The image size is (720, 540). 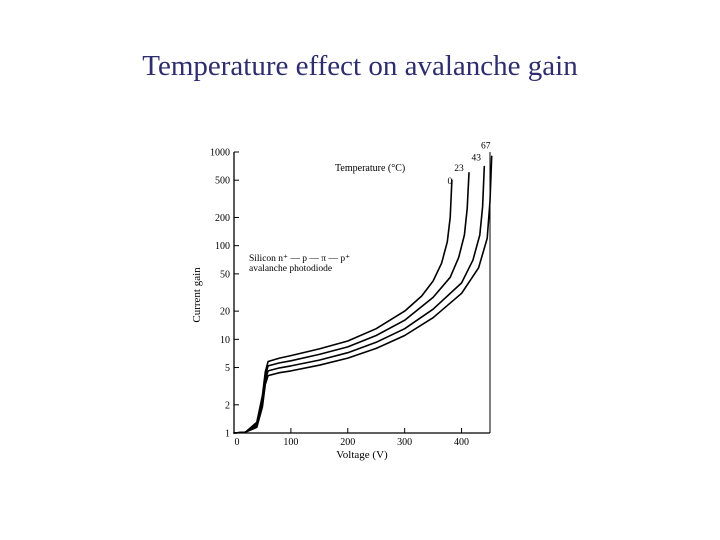 What do you see at coordinates (362, 455) in the screenshot?
I see `x-axis-label: Voltage (V)` at bounding box center [362, 455].